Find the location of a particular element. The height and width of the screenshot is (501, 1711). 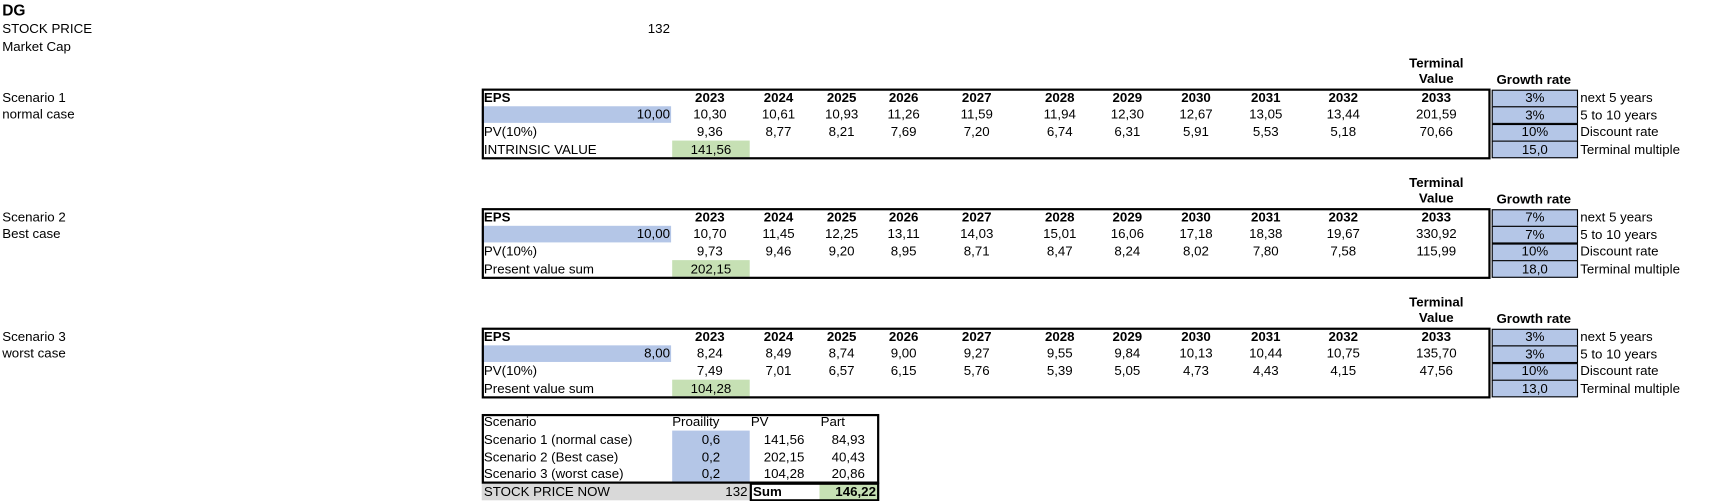

year-header: 2030 is located at coordinates (1196, 217).